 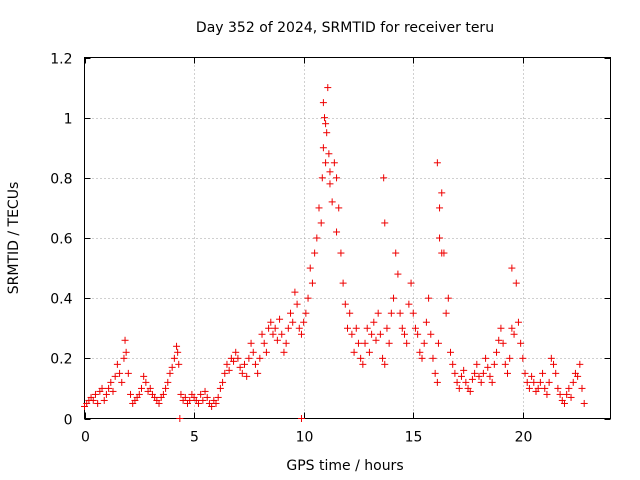 What do you see at coordinates (61, 360) in the screenshot?
I see `y-tick-label: 0.2` at bounding box center [61, 360].